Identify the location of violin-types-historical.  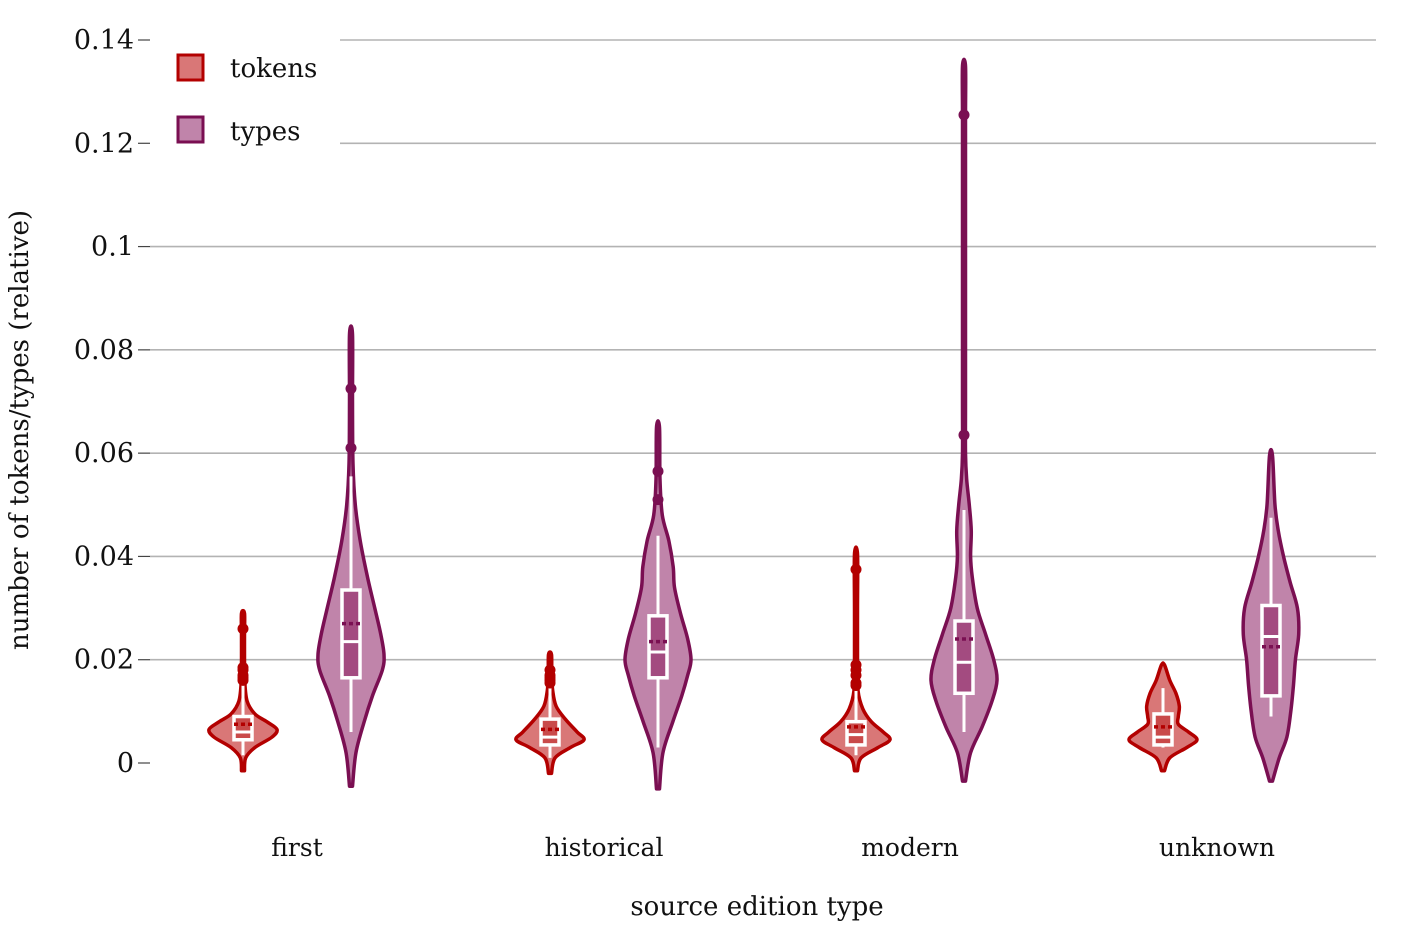
(658, 605).